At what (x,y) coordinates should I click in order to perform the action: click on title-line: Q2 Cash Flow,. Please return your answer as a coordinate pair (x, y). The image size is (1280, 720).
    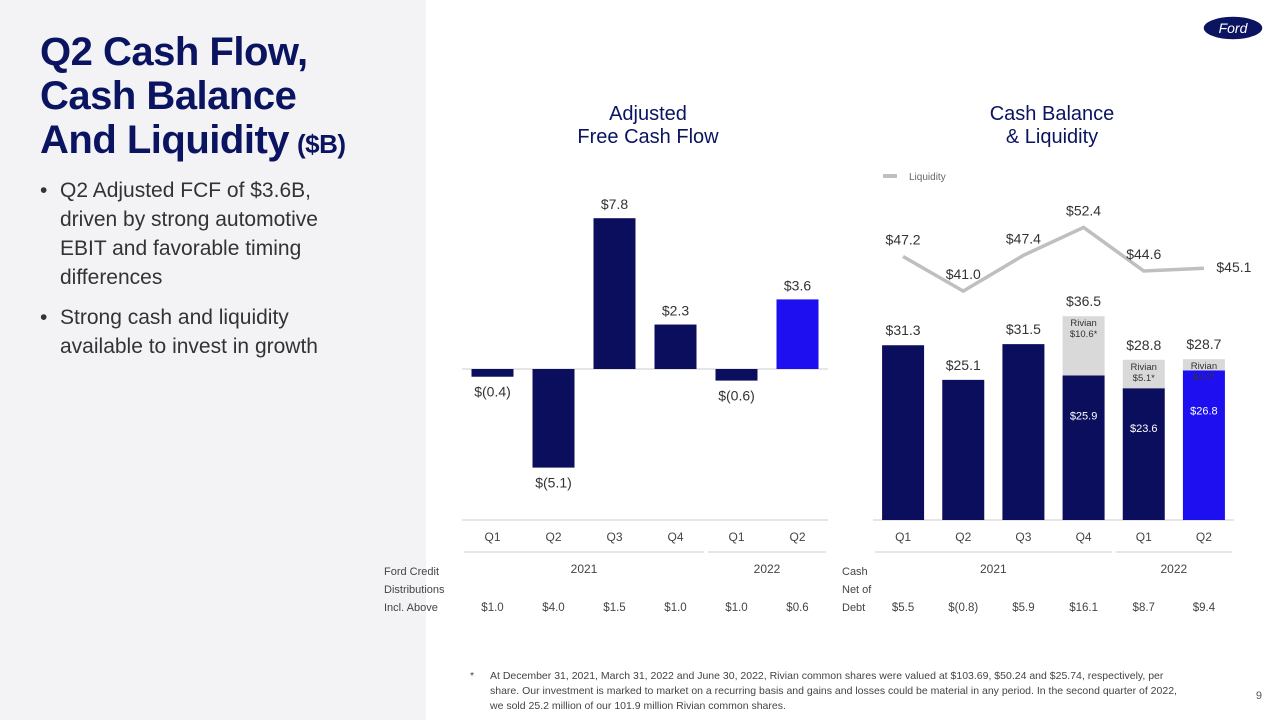
    Looking at the image, I should click on (174, 52).